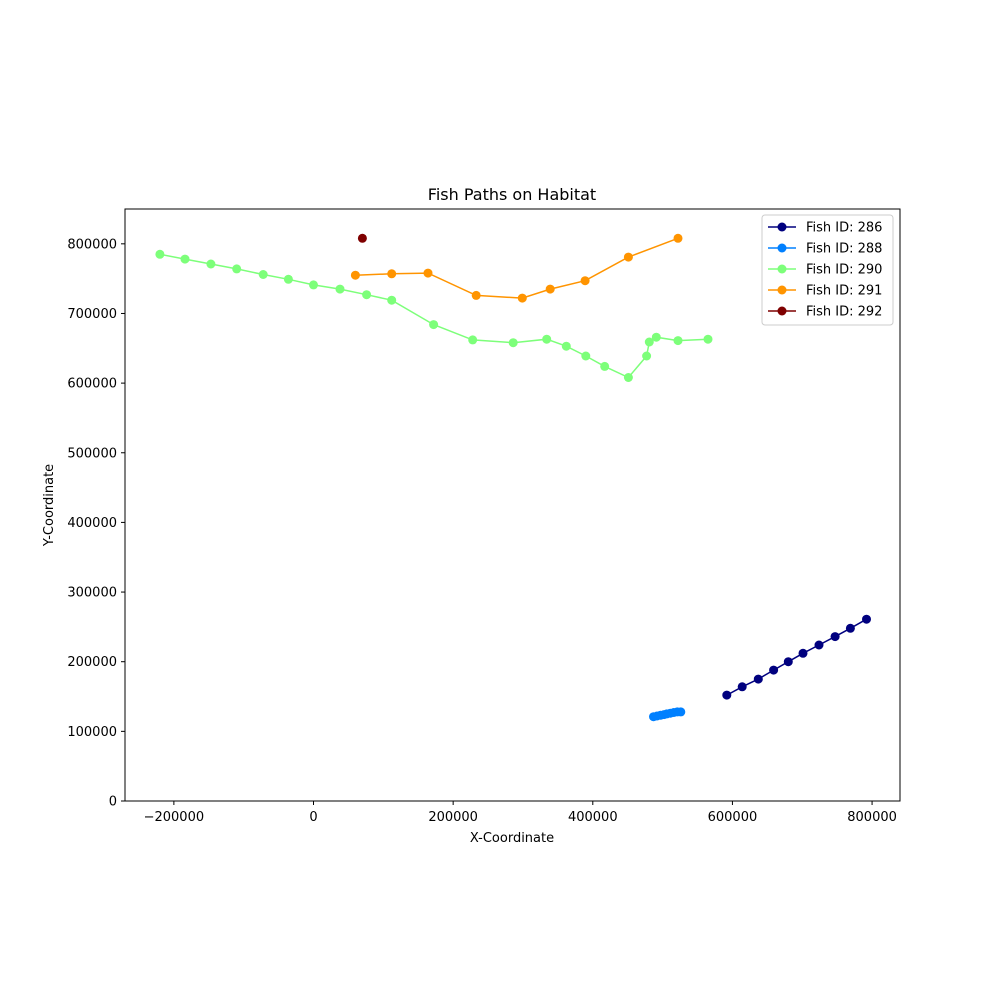  What do you see at coordinates (512, 194) in the screenshot?
I see `chart-title: Fish Paths on Habitat` at bounding box center [512, 194].